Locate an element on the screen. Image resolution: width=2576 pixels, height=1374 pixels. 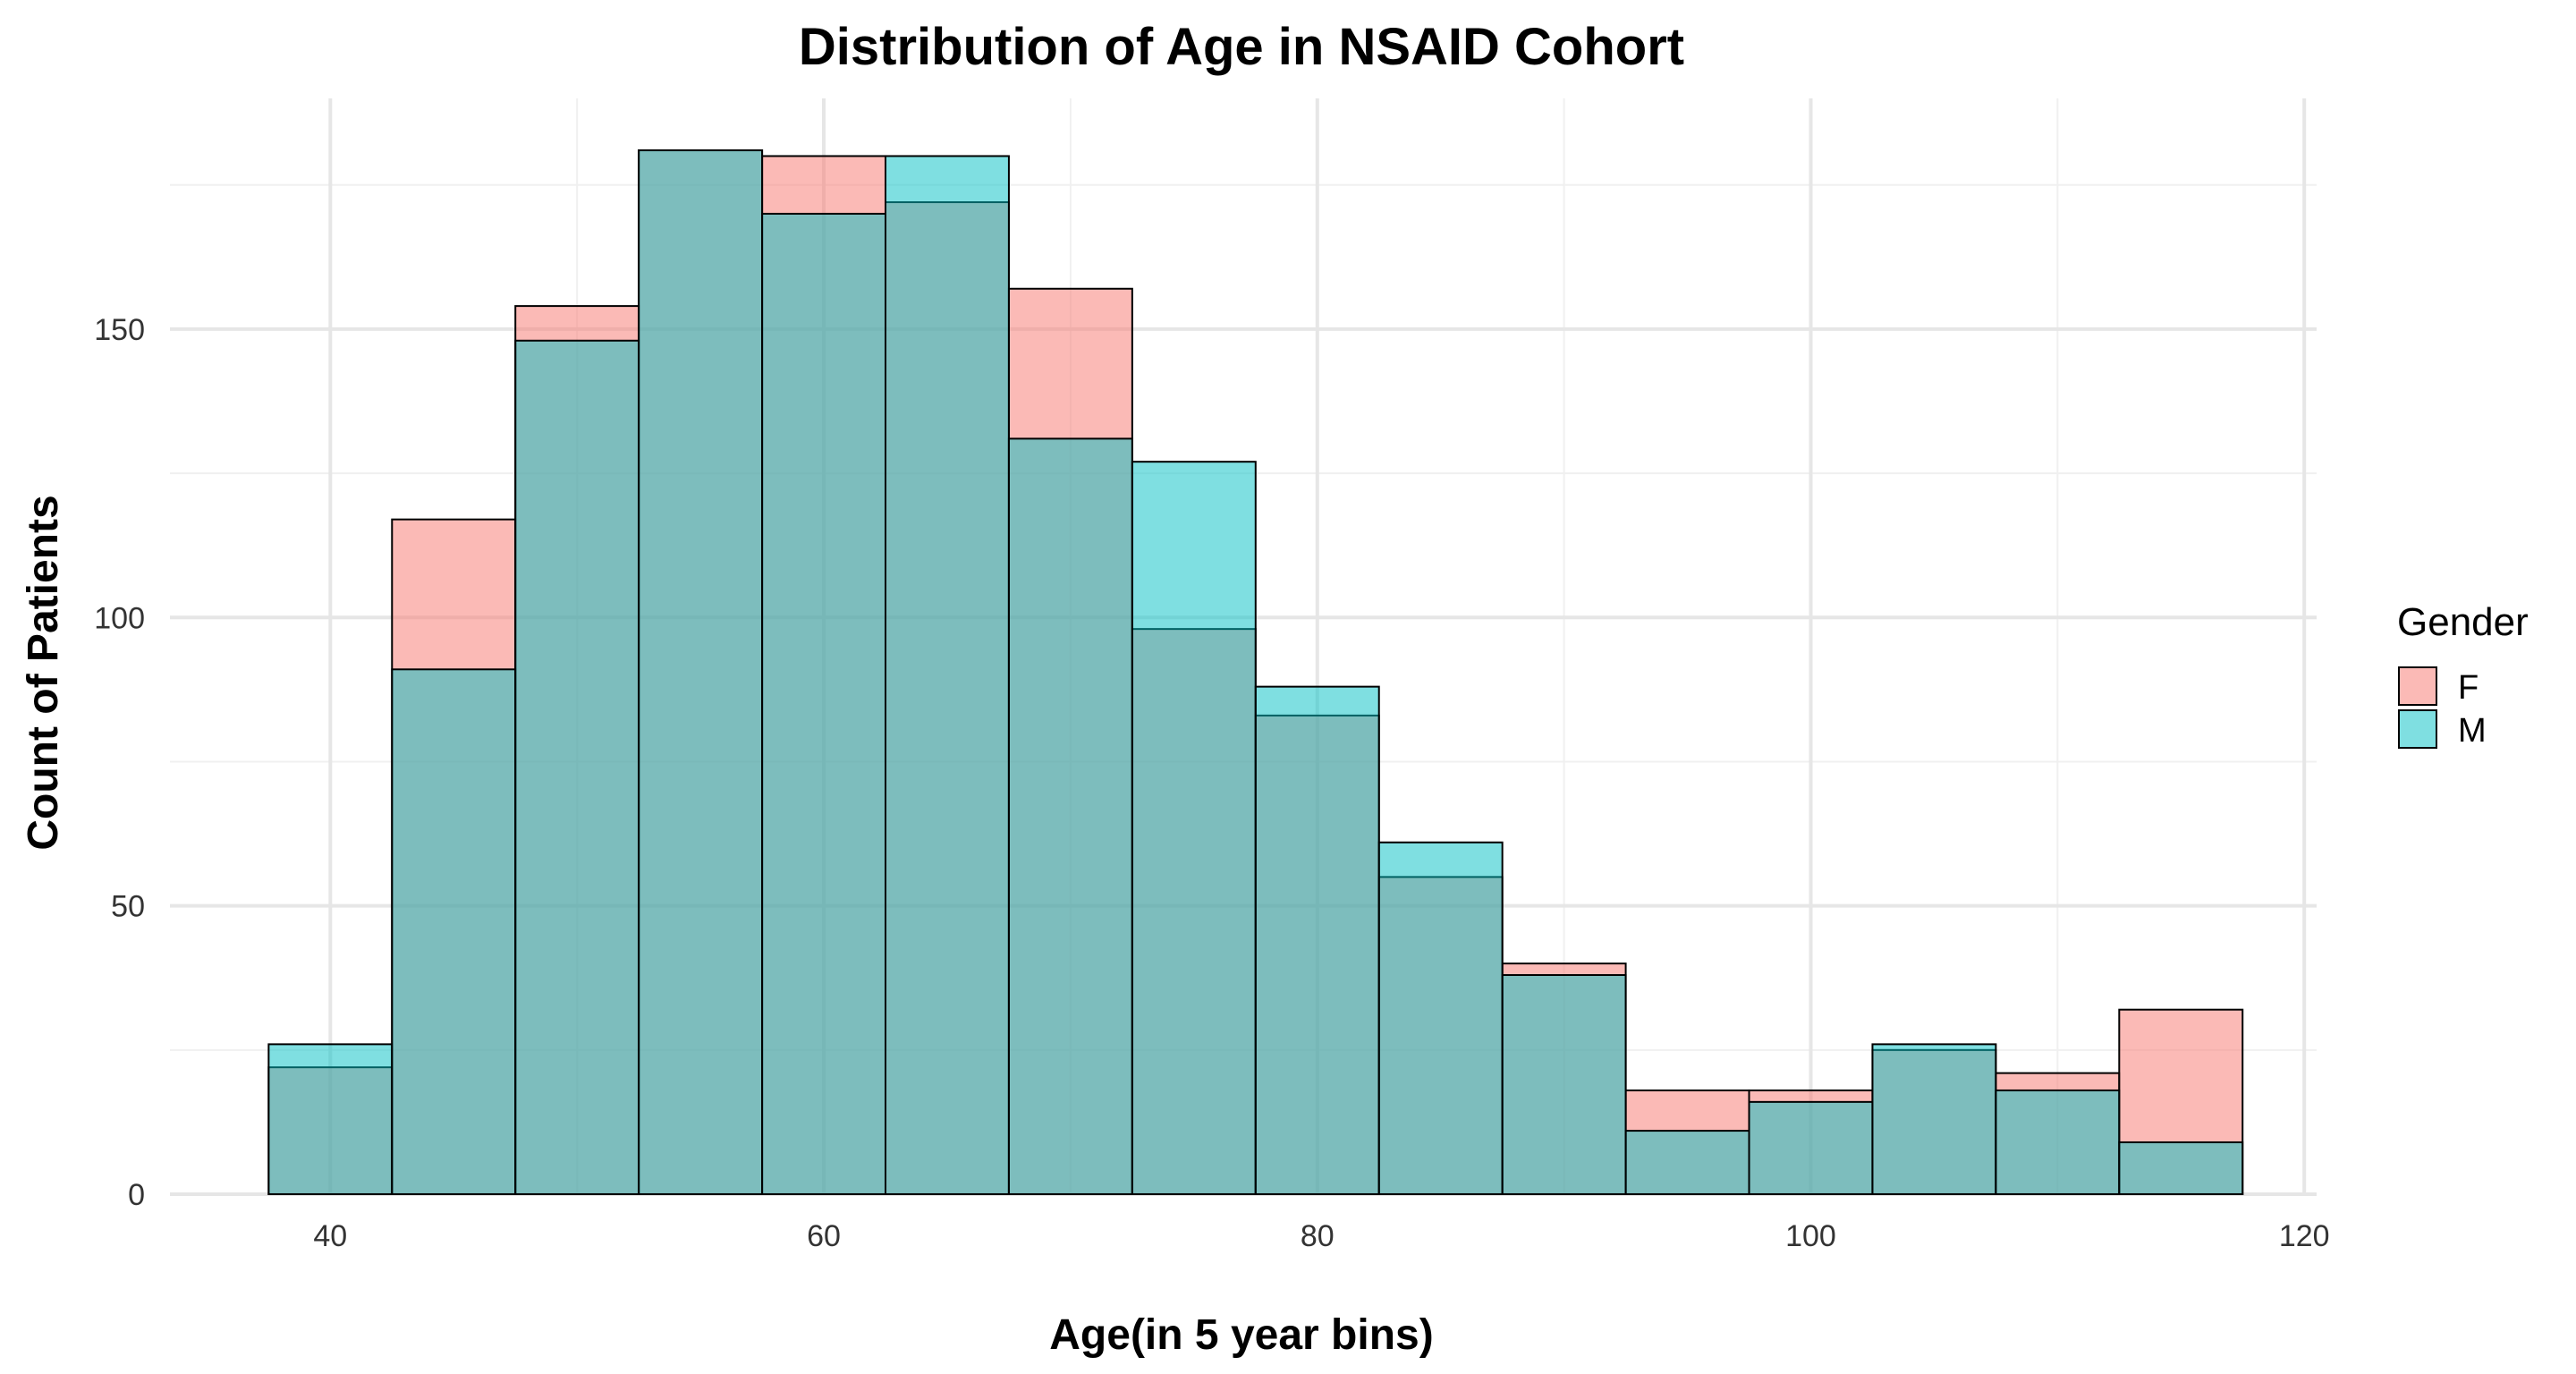
x-tick-label: 80 is located at coordinates (1318, 1236).